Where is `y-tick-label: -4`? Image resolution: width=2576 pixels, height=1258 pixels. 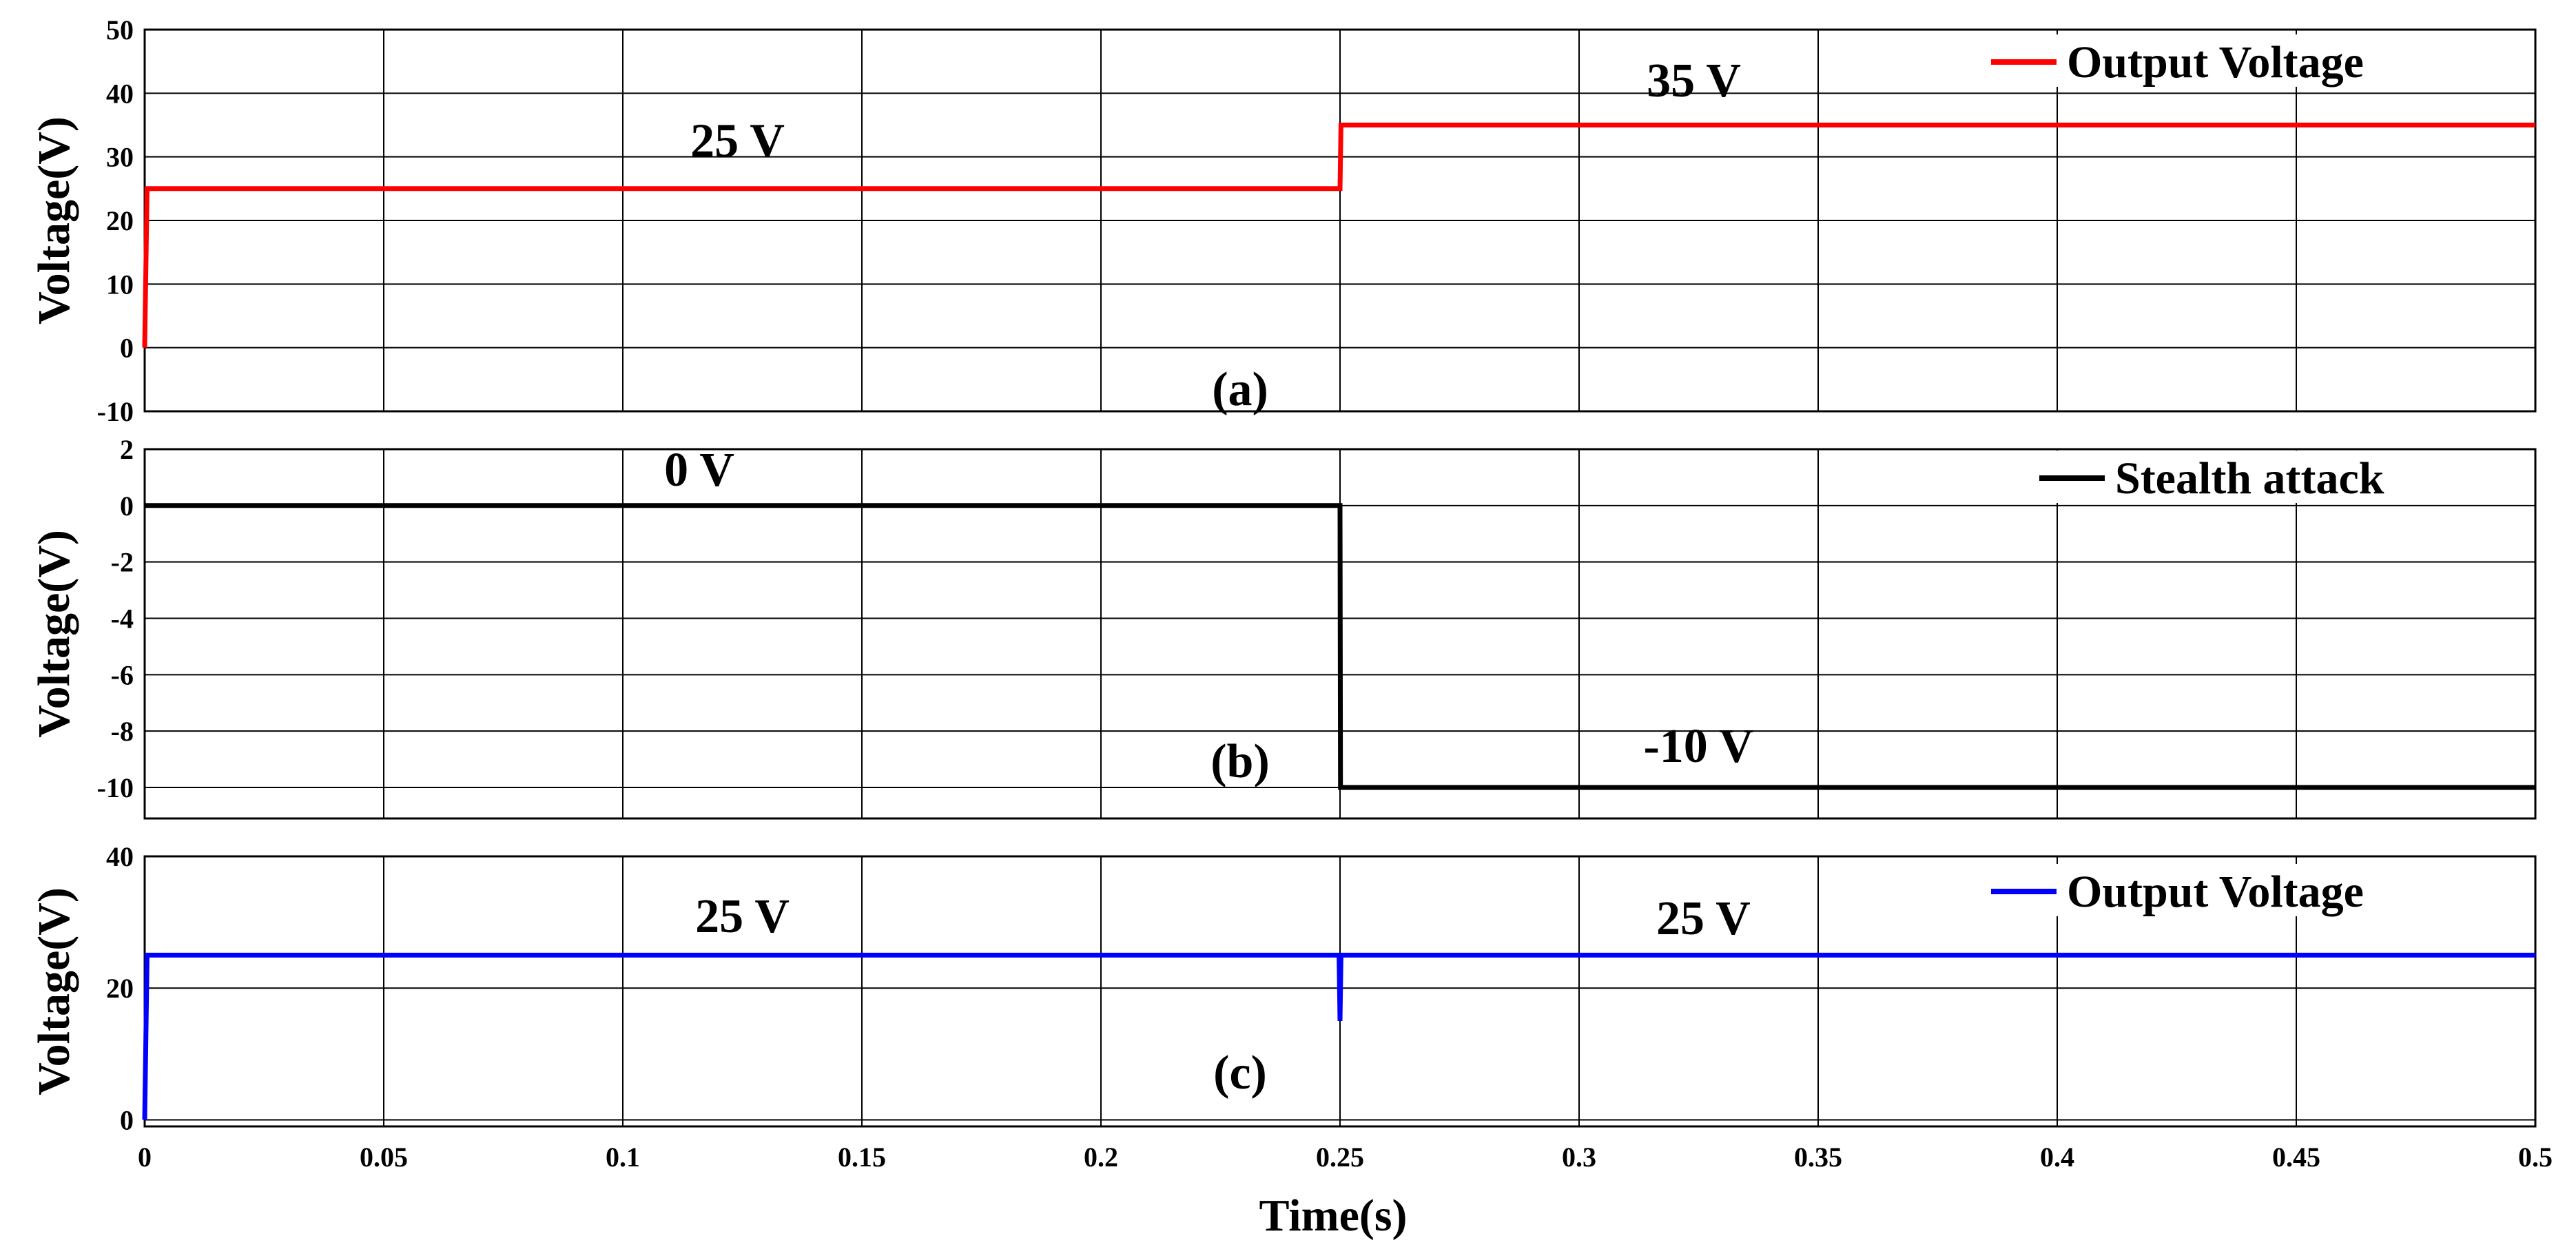 y-tick-label: -4 is located at coordinates (122, 618).